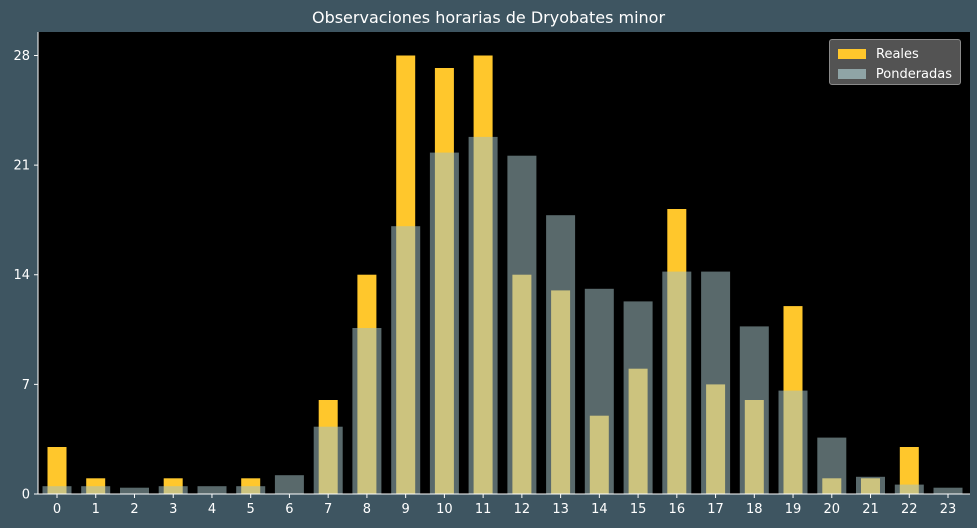  What do you see at coordinates (852, 74) in the screenshot?
I see `legend-swatch-ponderadas` at bounding box center [852, 74].